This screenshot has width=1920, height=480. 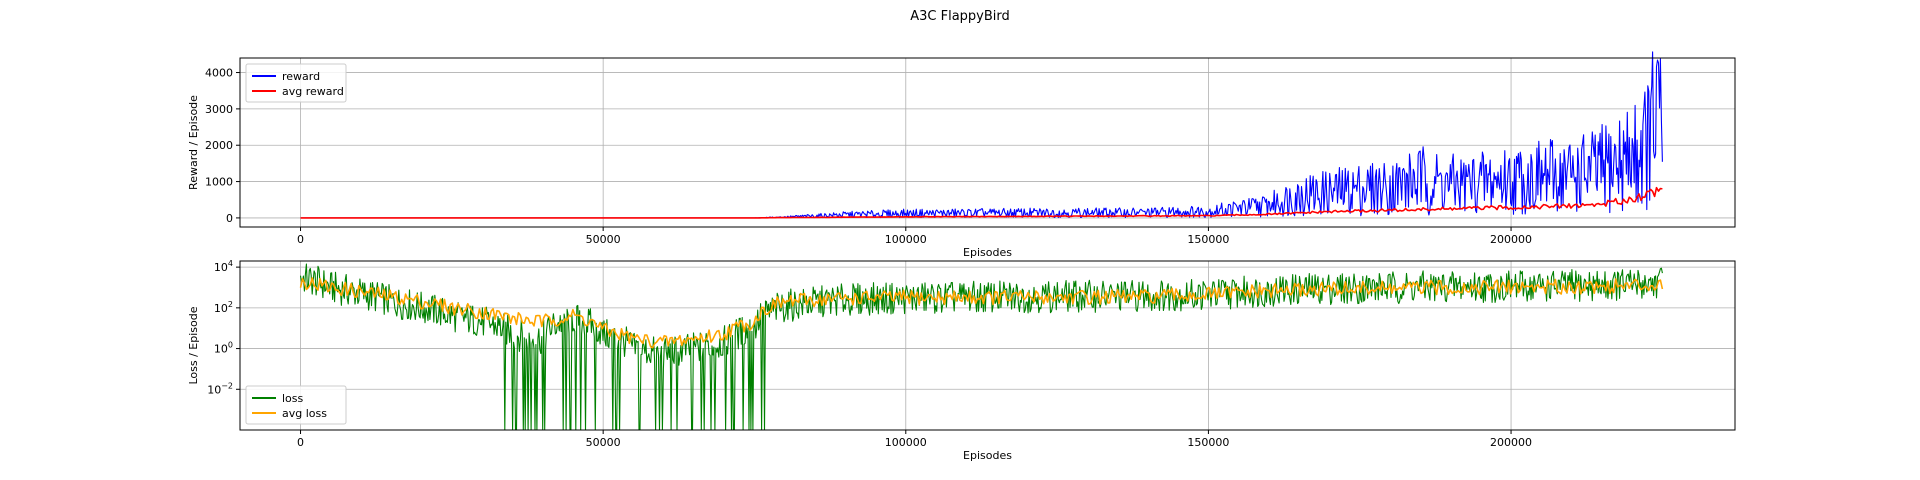 I want to click on y-tick-label: 10⁻², so click(x=220, y=388).